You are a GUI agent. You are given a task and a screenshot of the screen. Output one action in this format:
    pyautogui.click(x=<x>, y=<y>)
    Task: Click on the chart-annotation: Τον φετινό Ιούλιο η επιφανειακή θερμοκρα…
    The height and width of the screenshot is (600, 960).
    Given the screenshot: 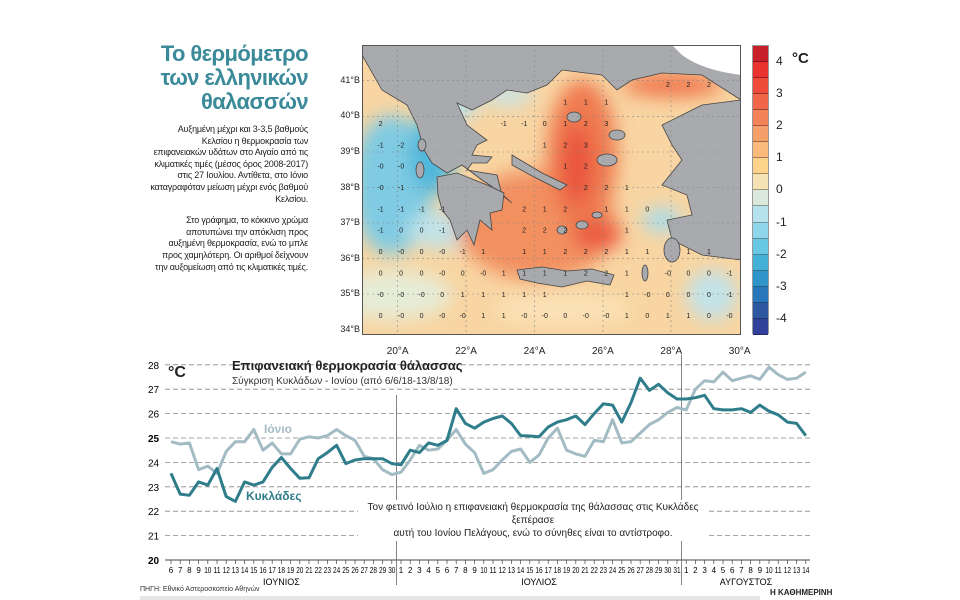 What is the action you would take?
    pyautogui.click(x=533, y=520)
    